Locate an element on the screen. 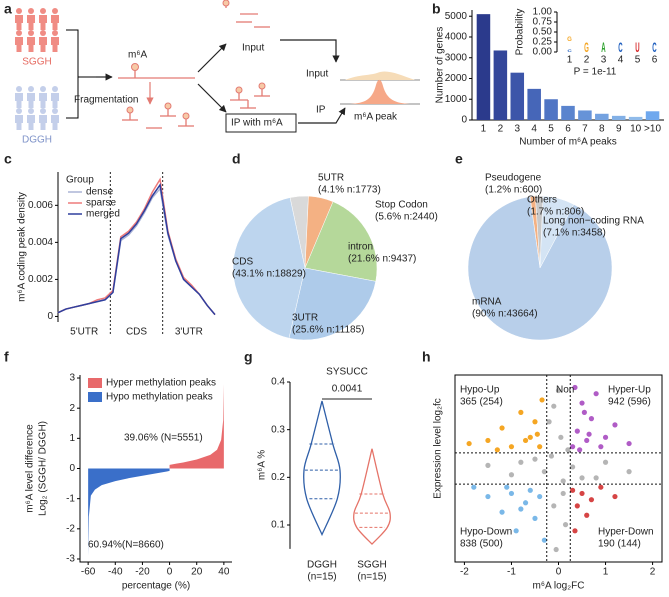 This screenshot has width=669, height=597. line is located at coordinates (136, 249).